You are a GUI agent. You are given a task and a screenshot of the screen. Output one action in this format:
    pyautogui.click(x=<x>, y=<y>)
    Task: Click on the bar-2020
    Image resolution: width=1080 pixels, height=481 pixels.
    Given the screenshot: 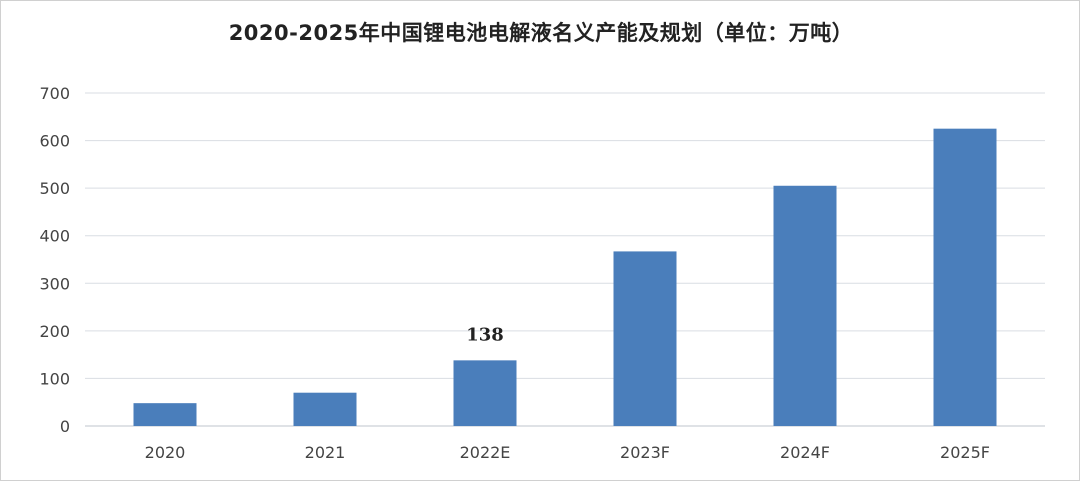 What is the action you would take?
    pyautogui.click(x=165, y=414)
    